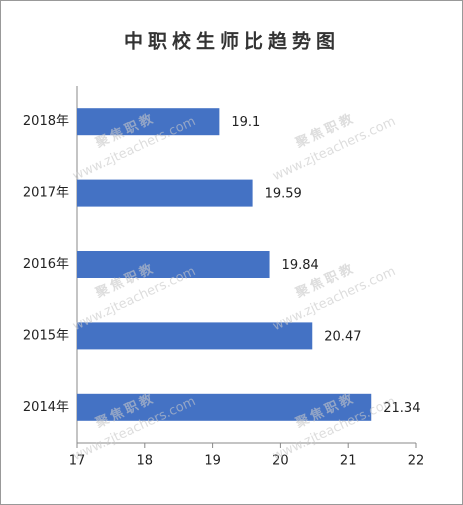 The width and height of the screenshot is (463, 505). What do you see at coordinates (46, 193) in the screenshot?
I see `y-tick-label: 2017年` at bounding box center [46, 193].